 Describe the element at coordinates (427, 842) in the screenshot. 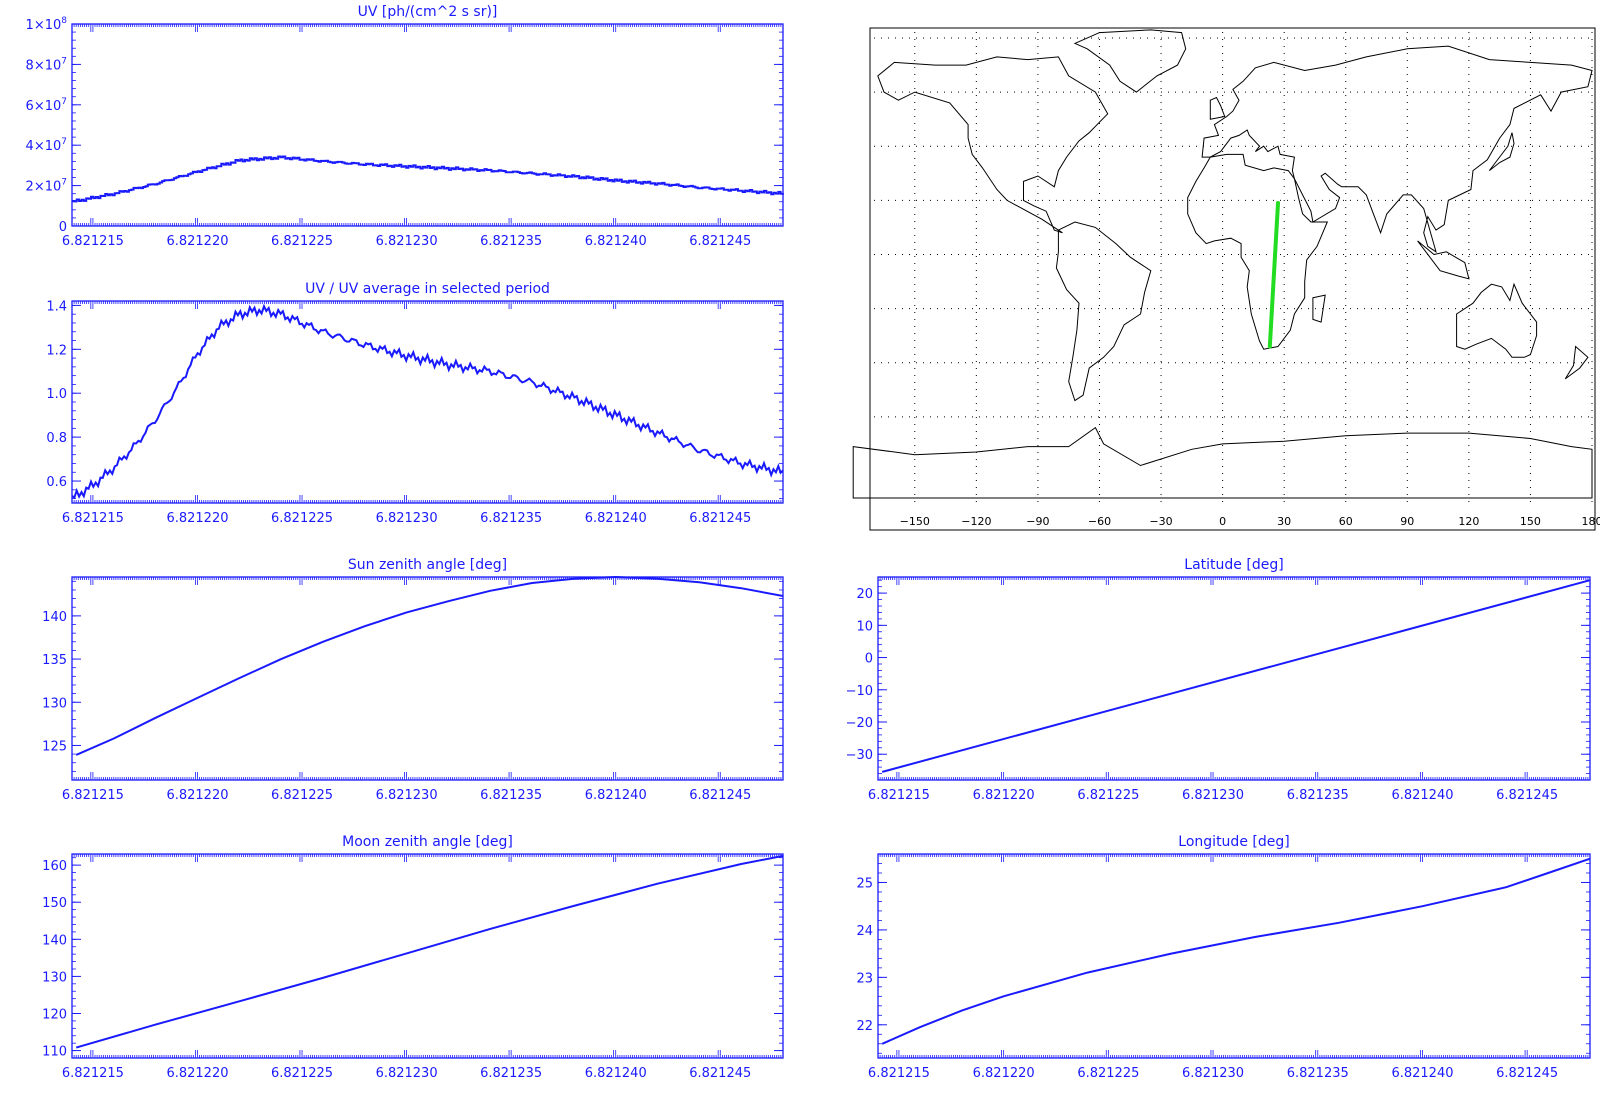

I see `chart-title: Moon zenith angle [deg]` at that location.